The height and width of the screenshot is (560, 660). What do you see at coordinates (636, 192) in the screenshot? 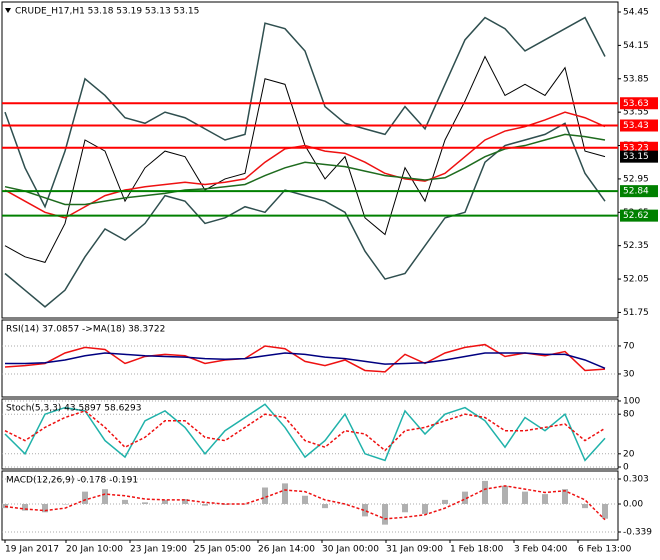
I see `level-label: 52.84` at bounding box center [636, 192].